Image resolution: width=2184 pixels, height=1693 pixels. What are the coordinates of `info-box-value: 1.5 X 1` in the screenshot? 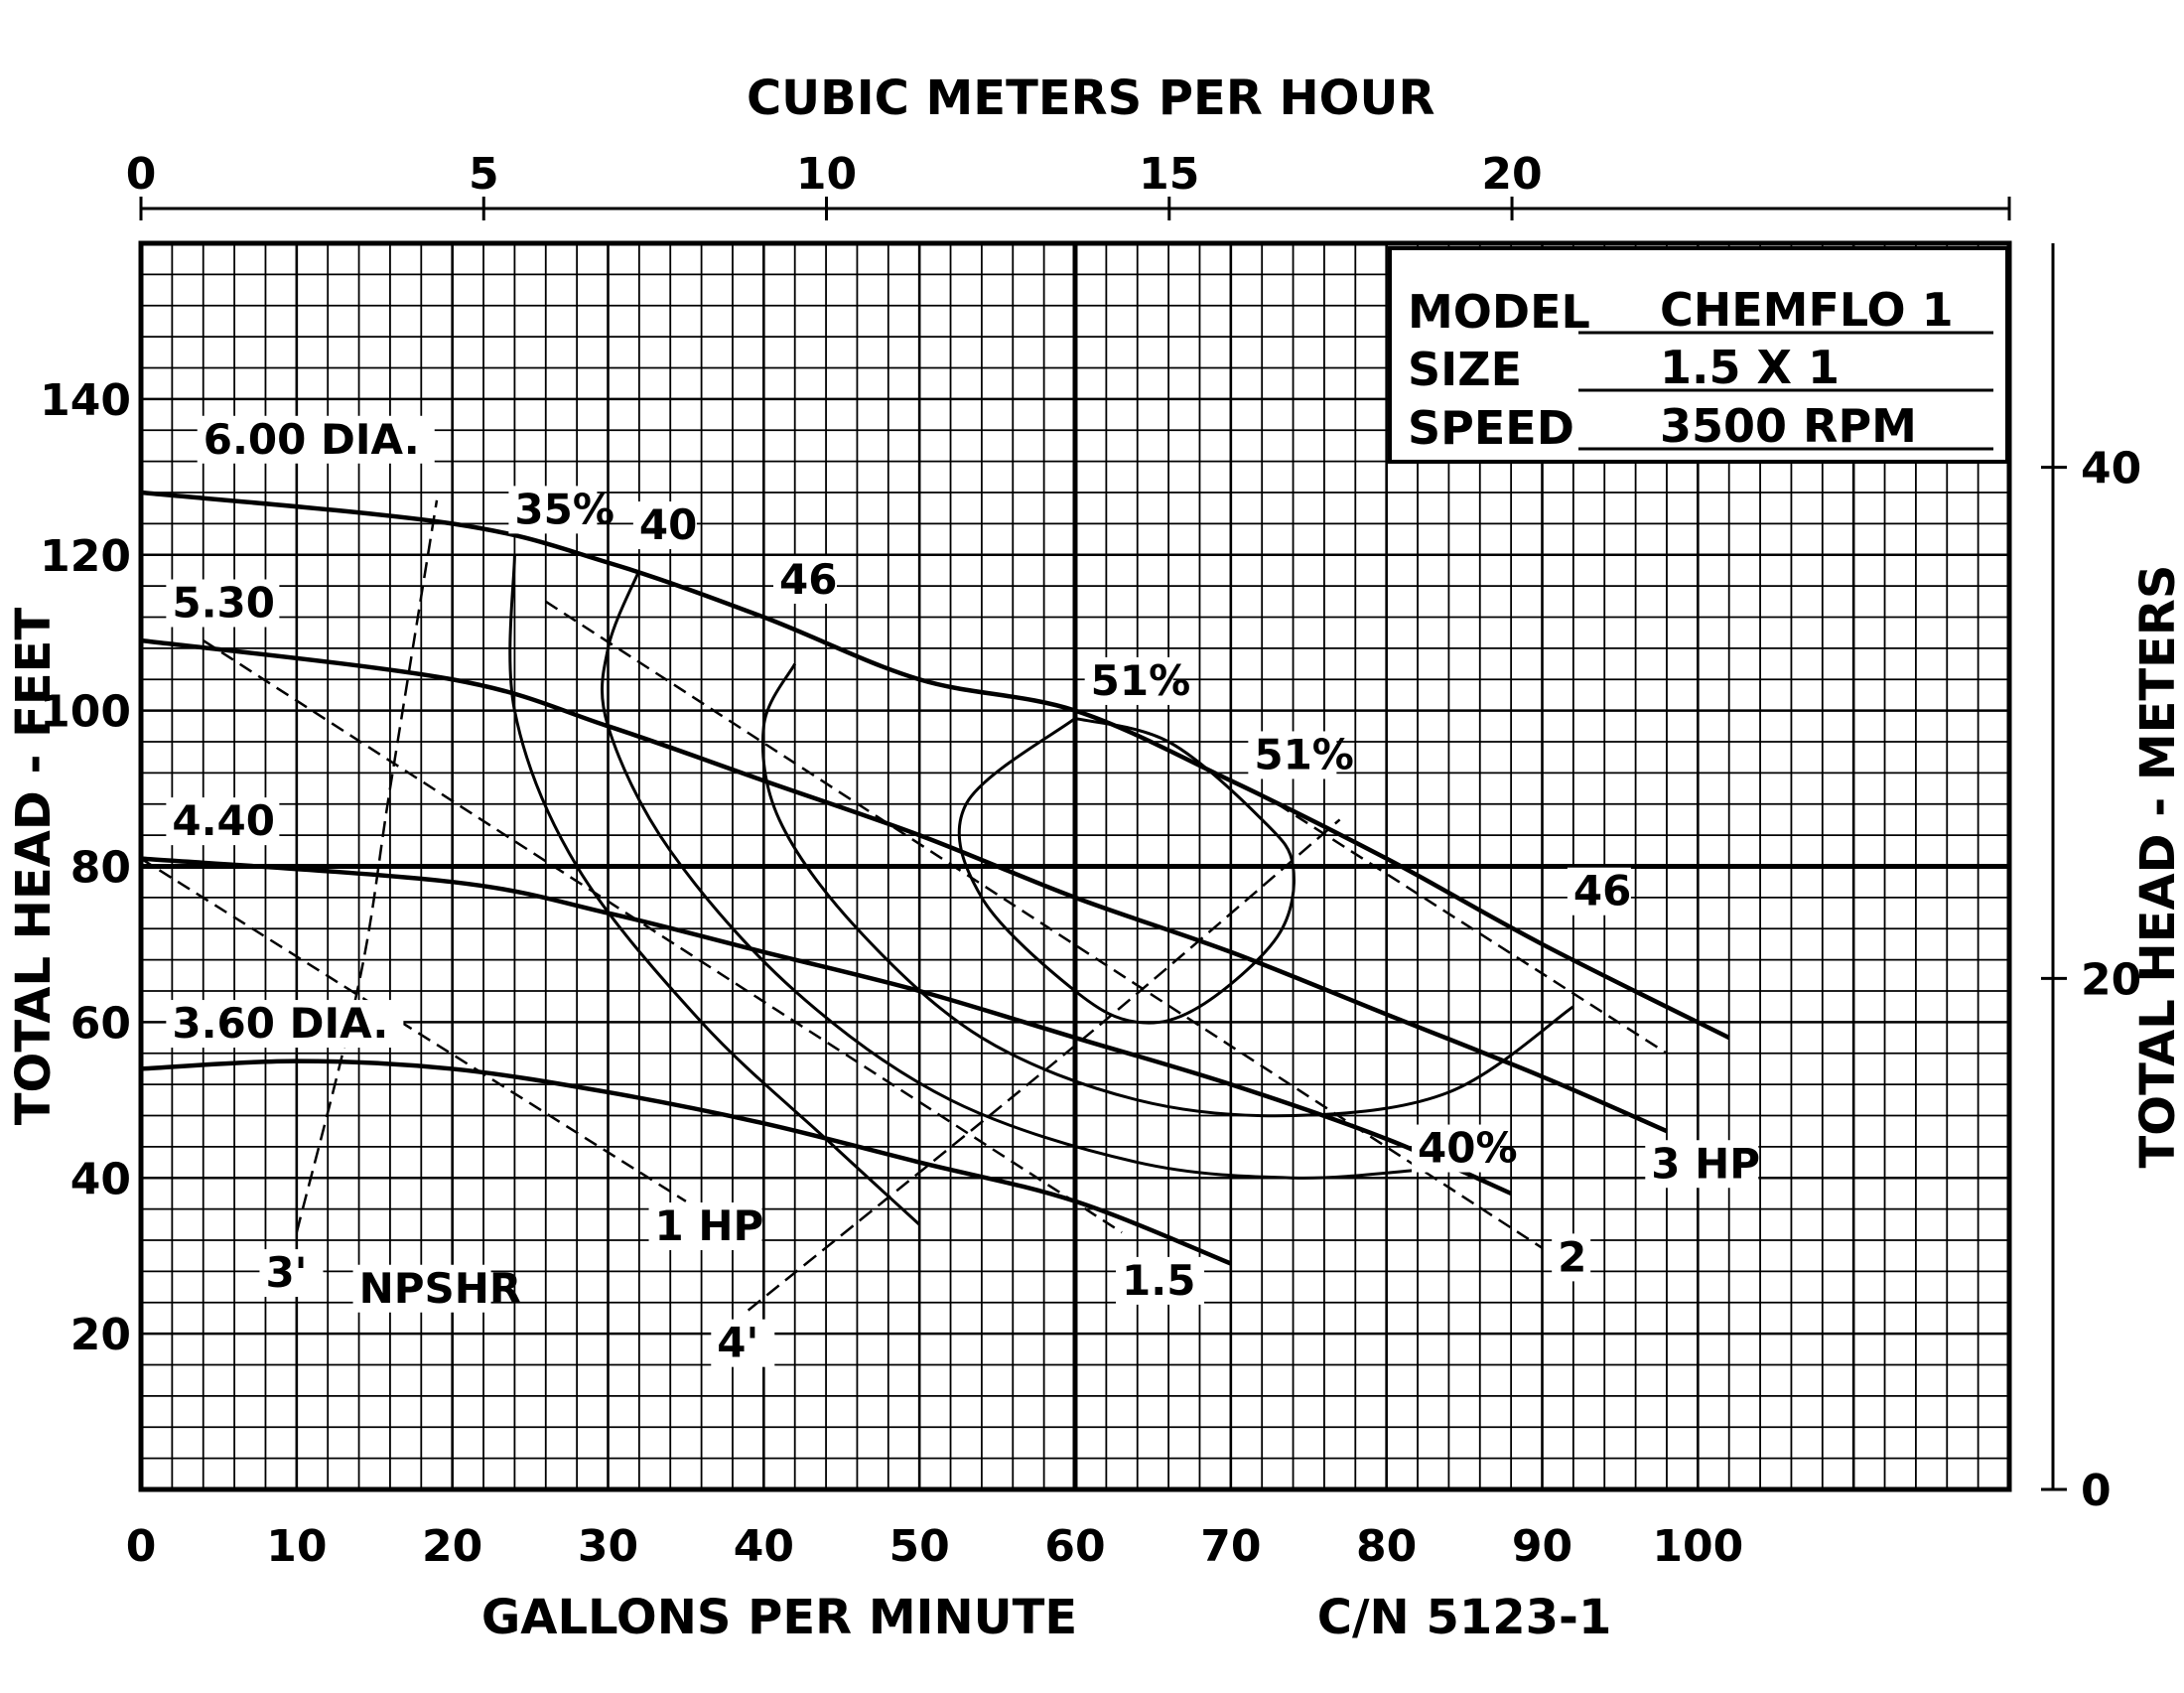 It's located at (1750, 368).